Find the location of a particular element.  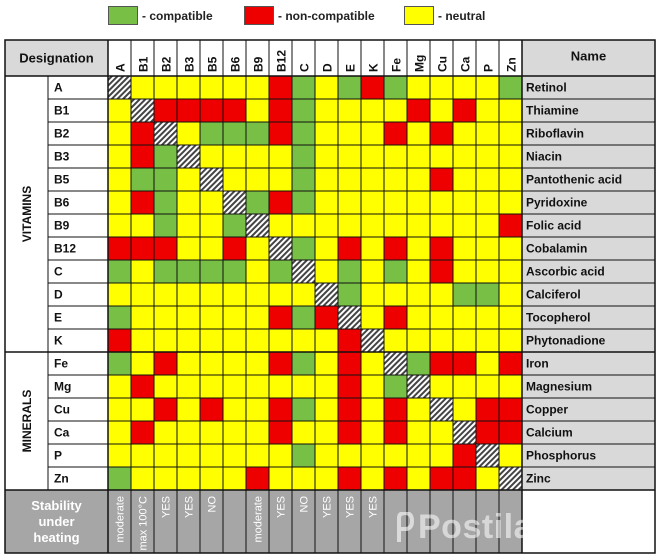

row-code-zn: Zn is located at coordinates (61, 479).